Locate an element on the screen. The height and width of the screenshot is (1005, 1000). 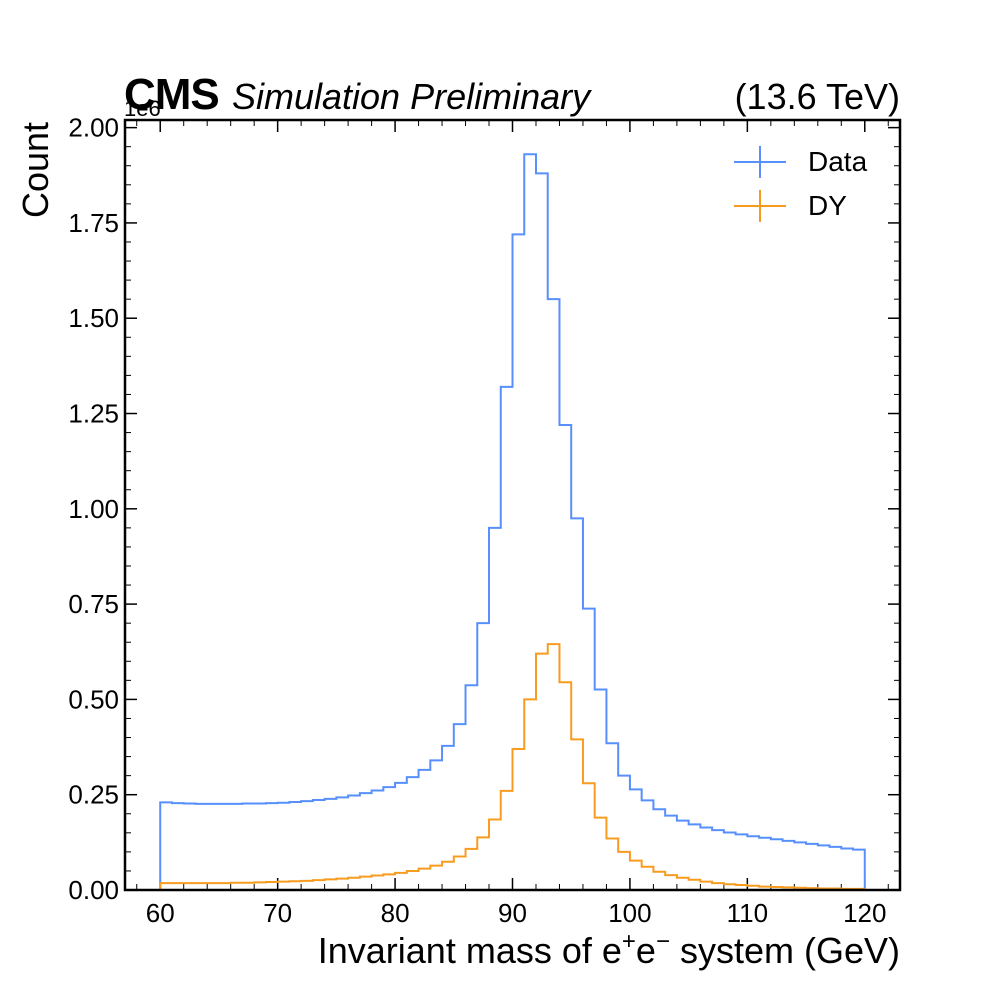
x-tick-label: 90 is located at coordinates (512, 913).